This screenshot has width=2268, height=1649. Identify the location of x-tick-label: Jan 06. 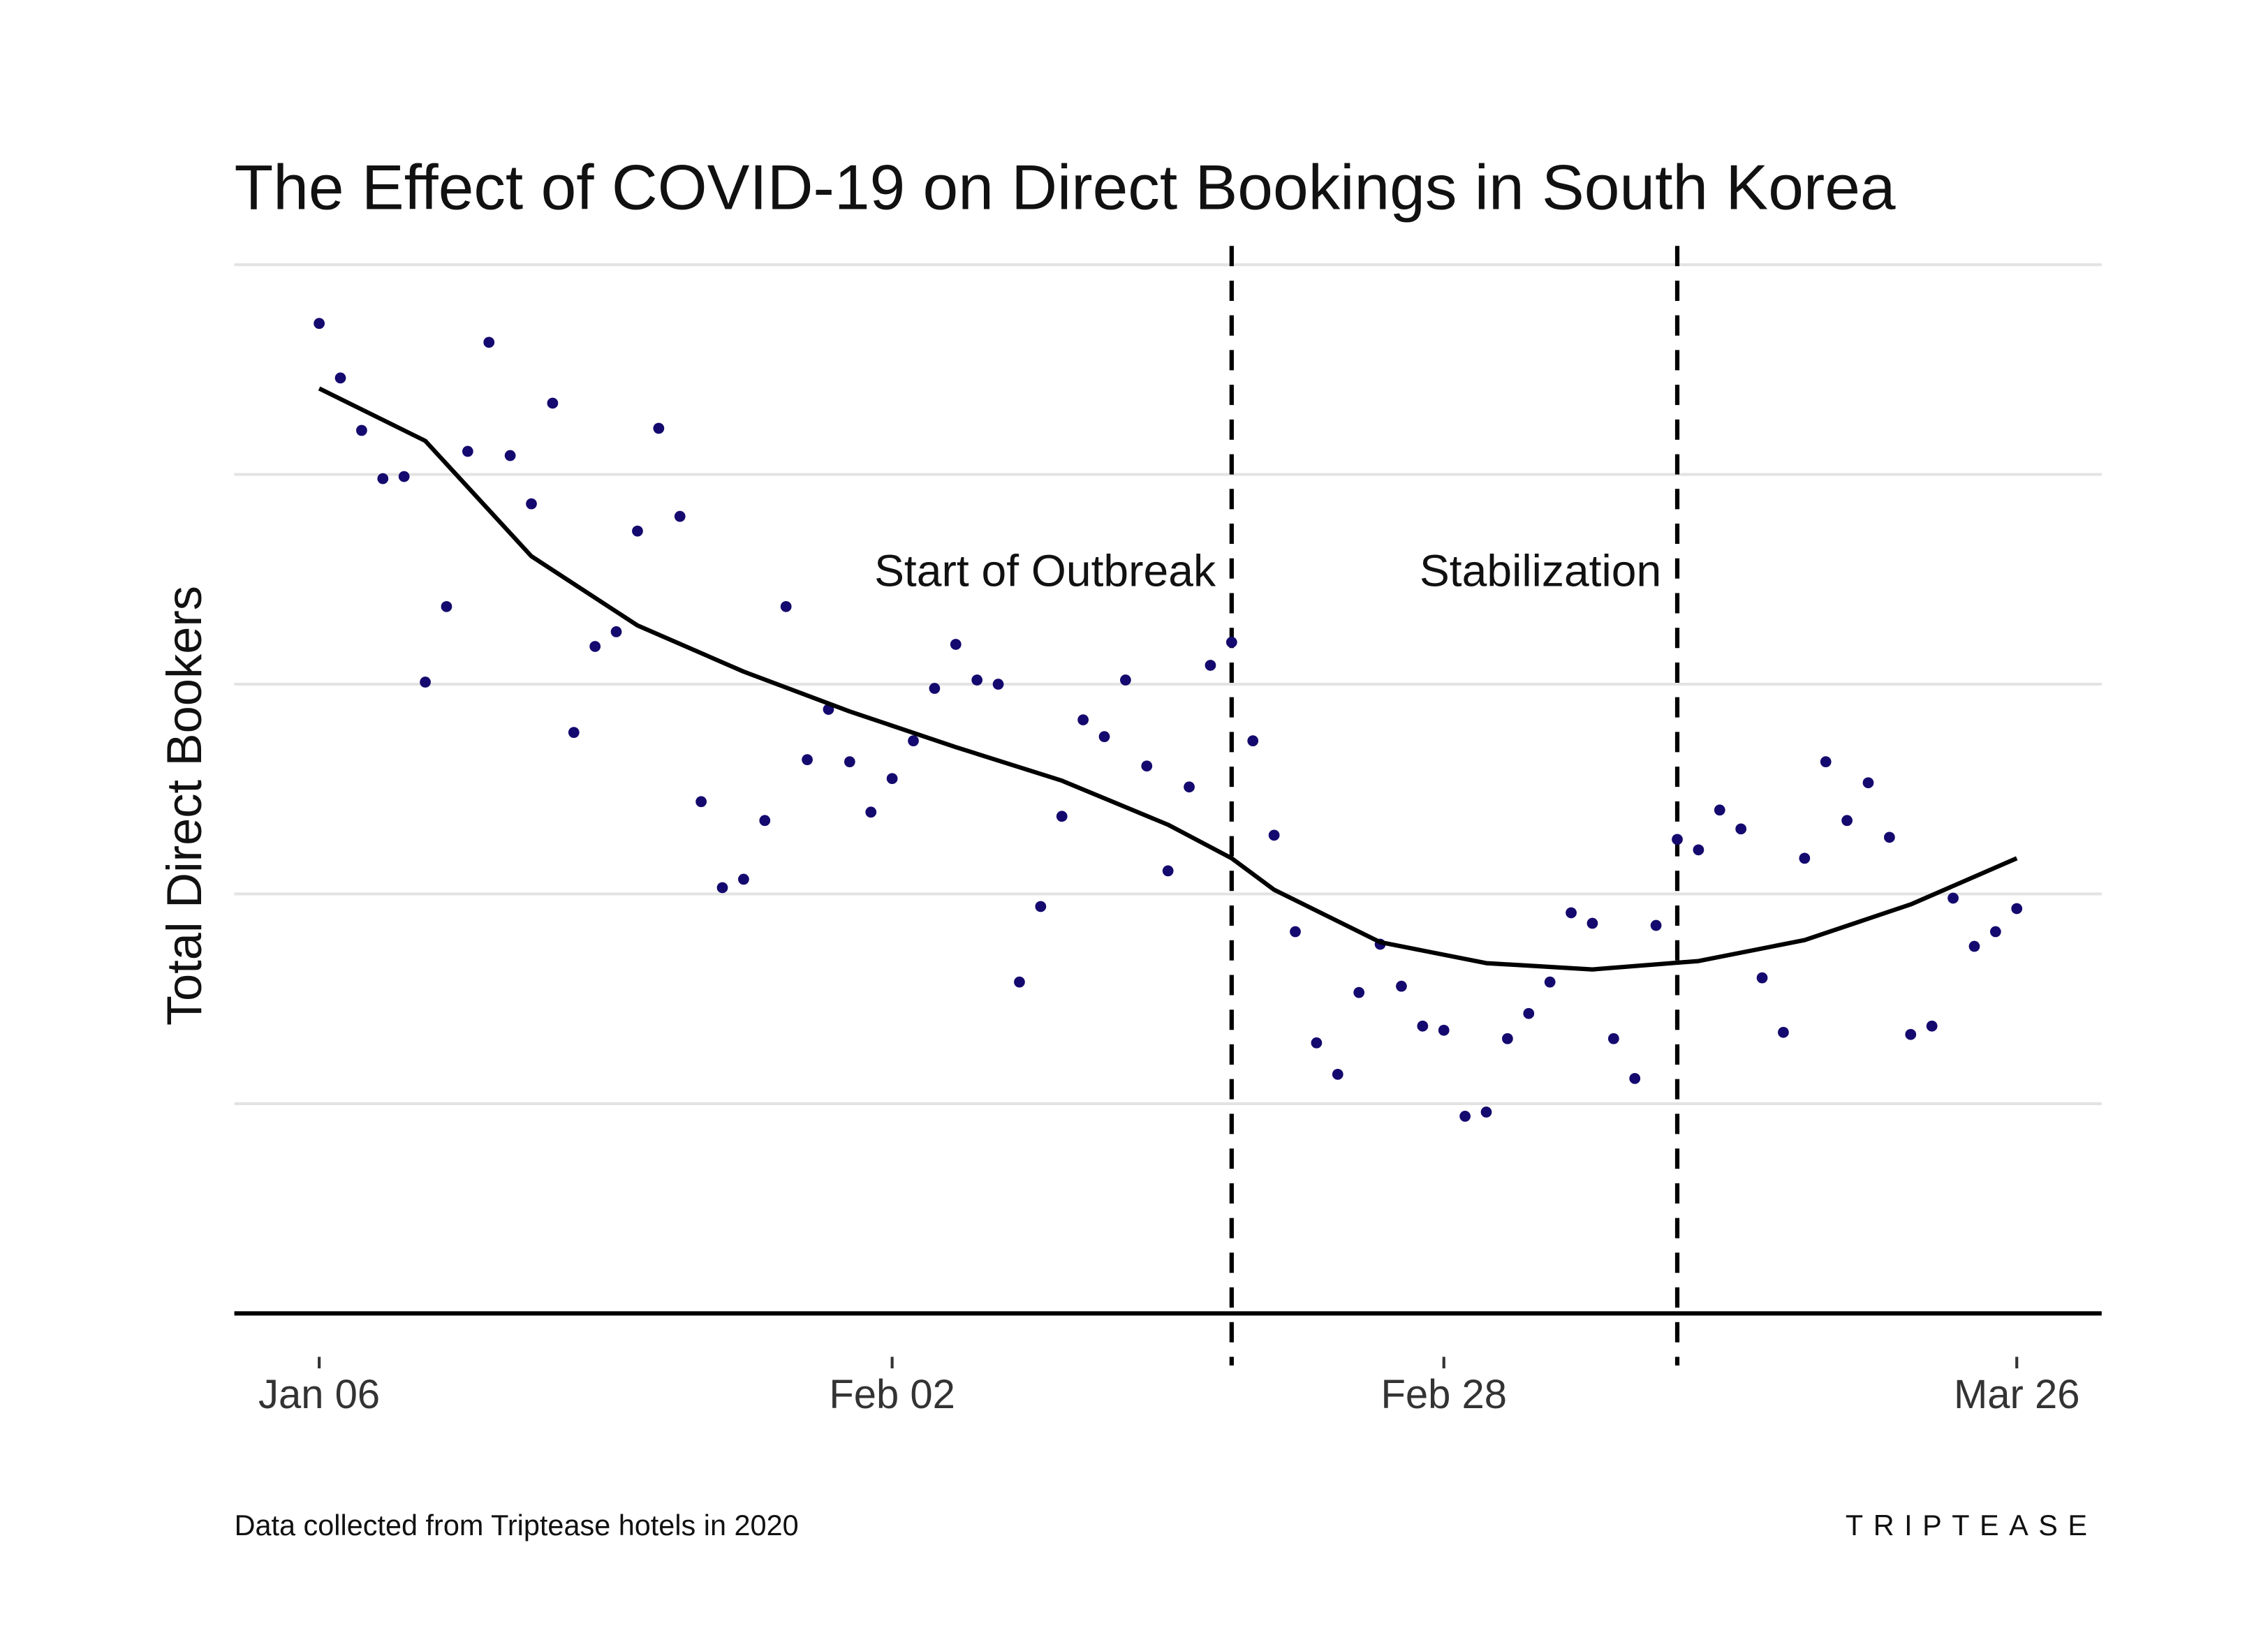
(319, 1394).